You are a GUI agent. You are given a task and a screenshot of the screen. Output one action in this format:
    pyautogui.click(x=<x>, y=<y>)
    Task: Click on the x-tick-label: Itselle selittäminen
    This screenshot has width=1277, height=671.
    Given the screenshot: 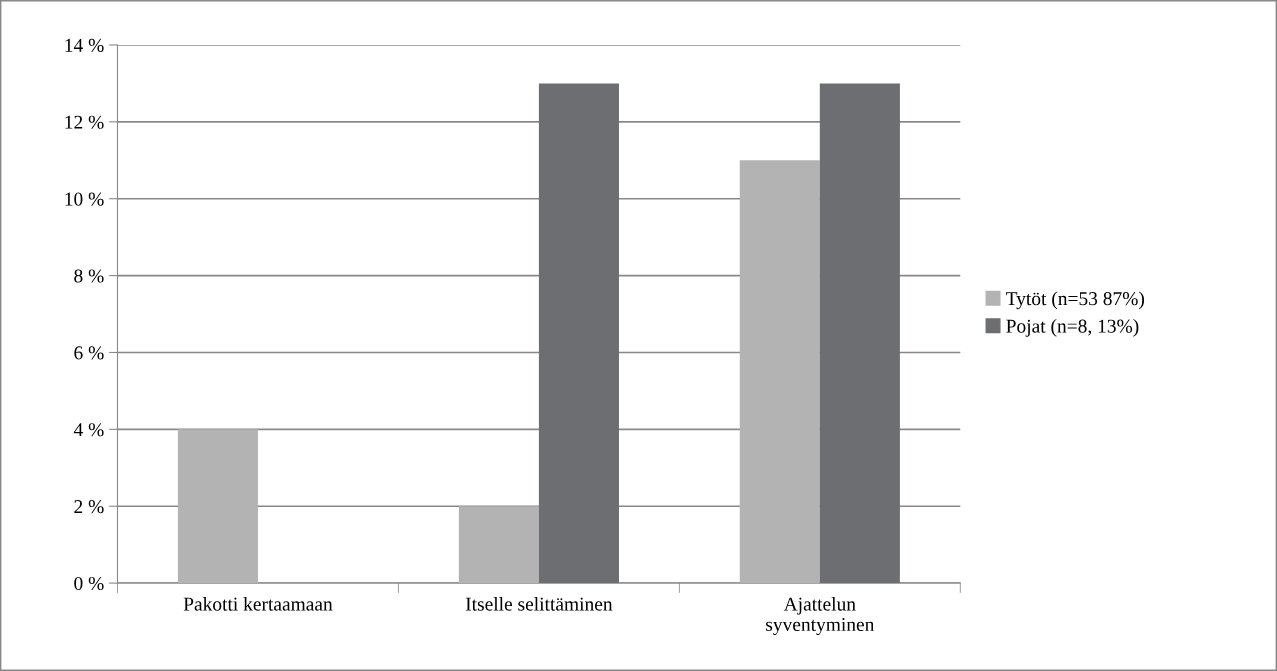 What is the action you would take?
    pyautogui.click(x=539, y=603)
    